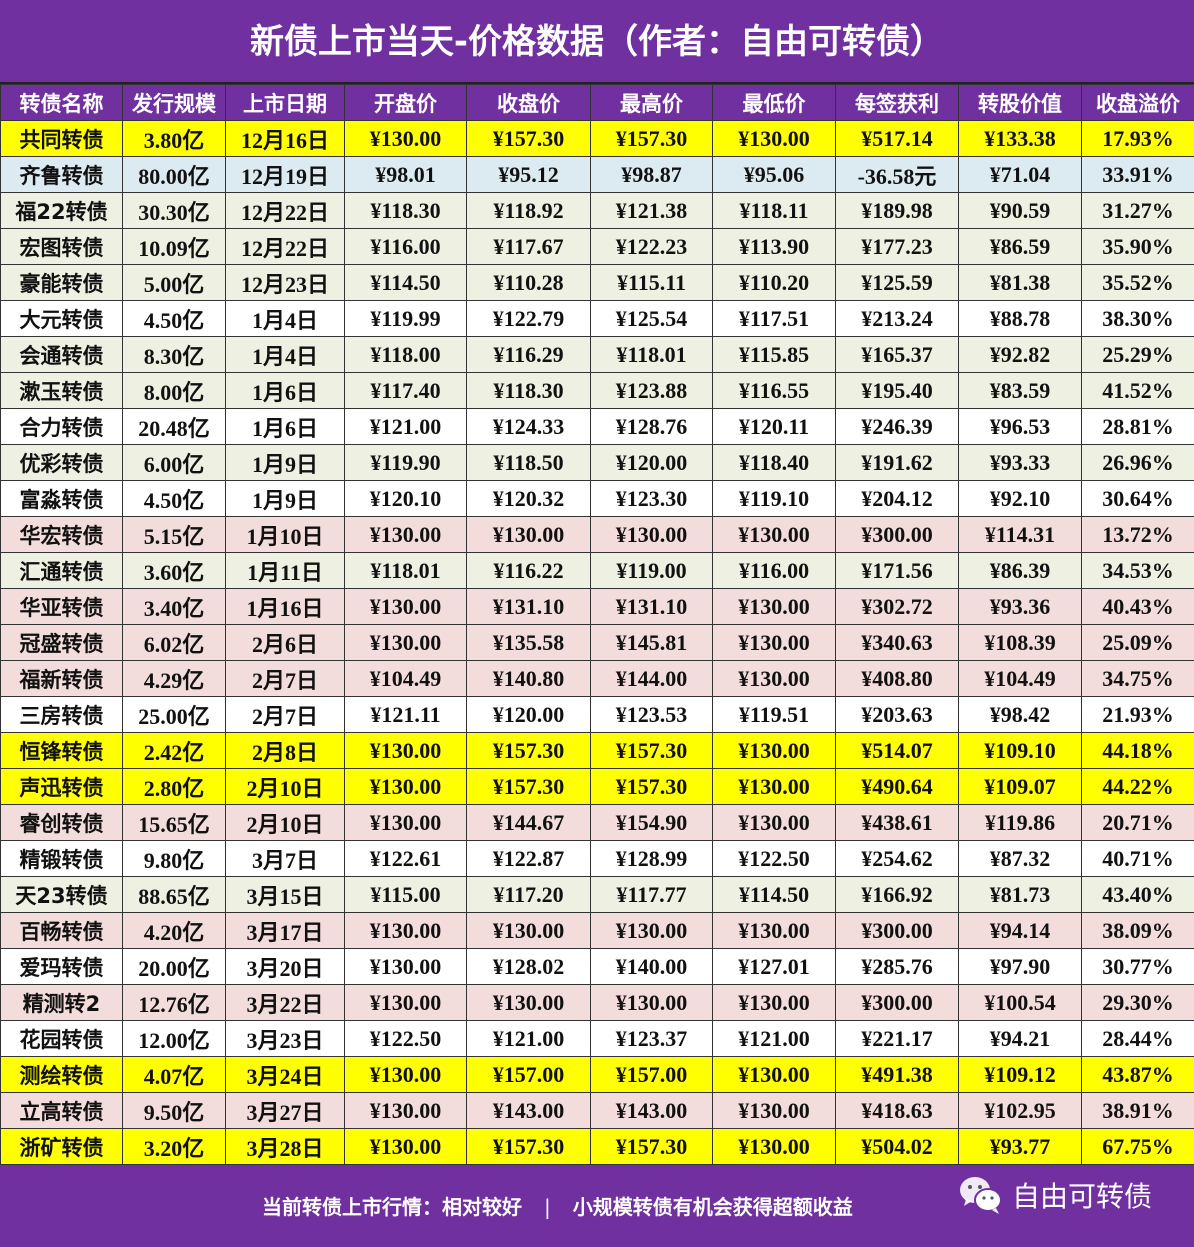 This screenshot has height=1247, width=1194. I want to click on table-cell: 29.30%, so click(1137, 1002).